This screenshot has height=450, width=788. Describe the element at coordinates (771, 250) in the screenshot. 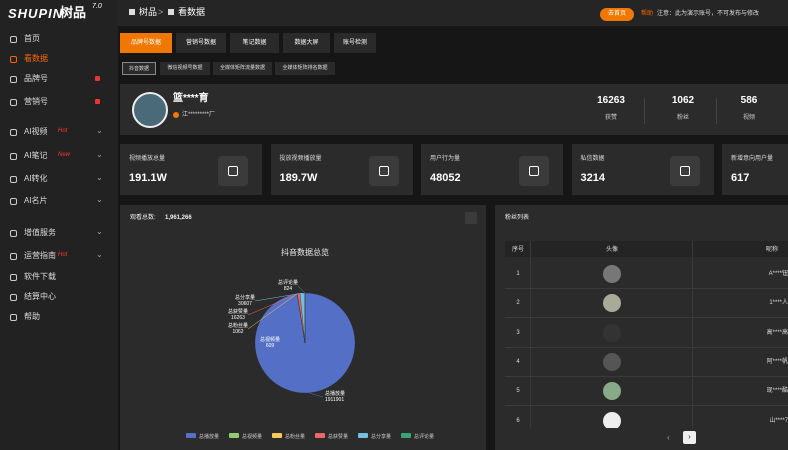

I see `column-header: 昵称` at that location.